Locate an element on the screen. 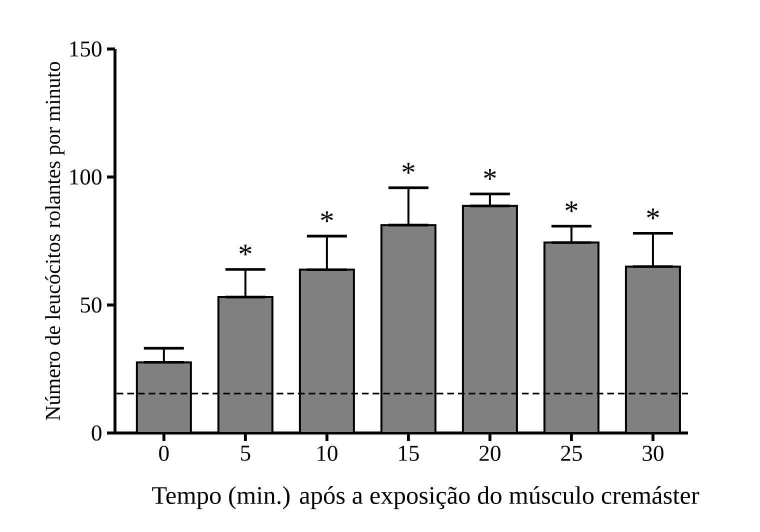  y-tick-label: 100 is located at coordinates (86, 177).